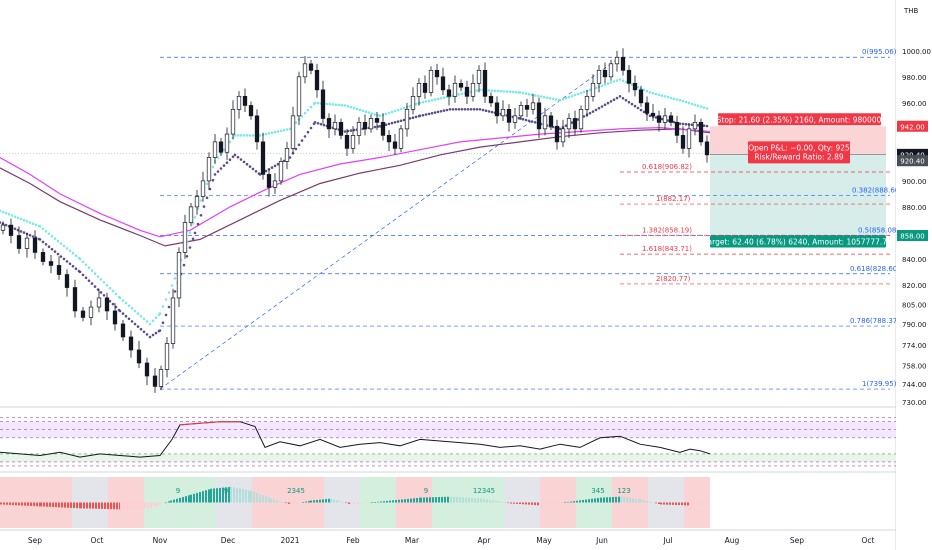 The width and height of the screenshot is (932, 550). I want to click on squeeze-count-label: 2345, so click(296, 491).